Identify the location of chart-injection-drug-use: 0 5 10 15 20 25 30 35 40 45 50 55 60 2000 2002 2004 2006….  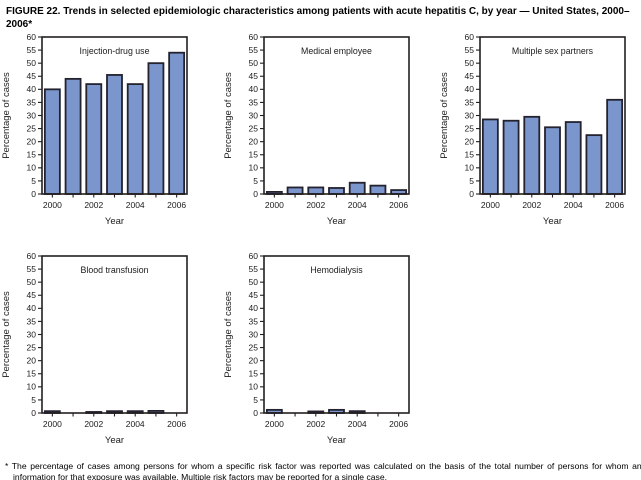
(94, 129).